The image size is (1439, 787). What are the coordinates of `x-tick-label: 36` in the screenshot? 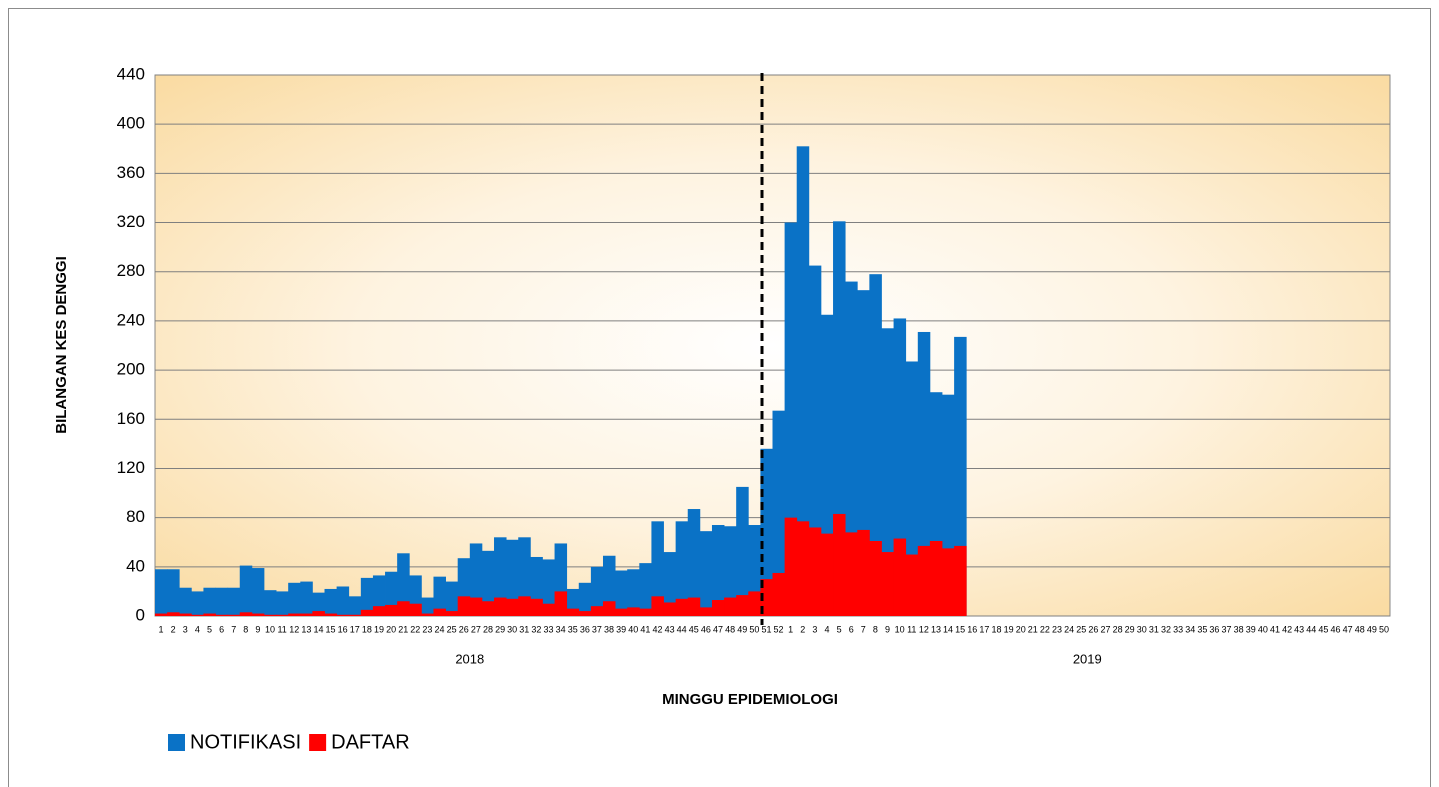 It's located at (585, 629).